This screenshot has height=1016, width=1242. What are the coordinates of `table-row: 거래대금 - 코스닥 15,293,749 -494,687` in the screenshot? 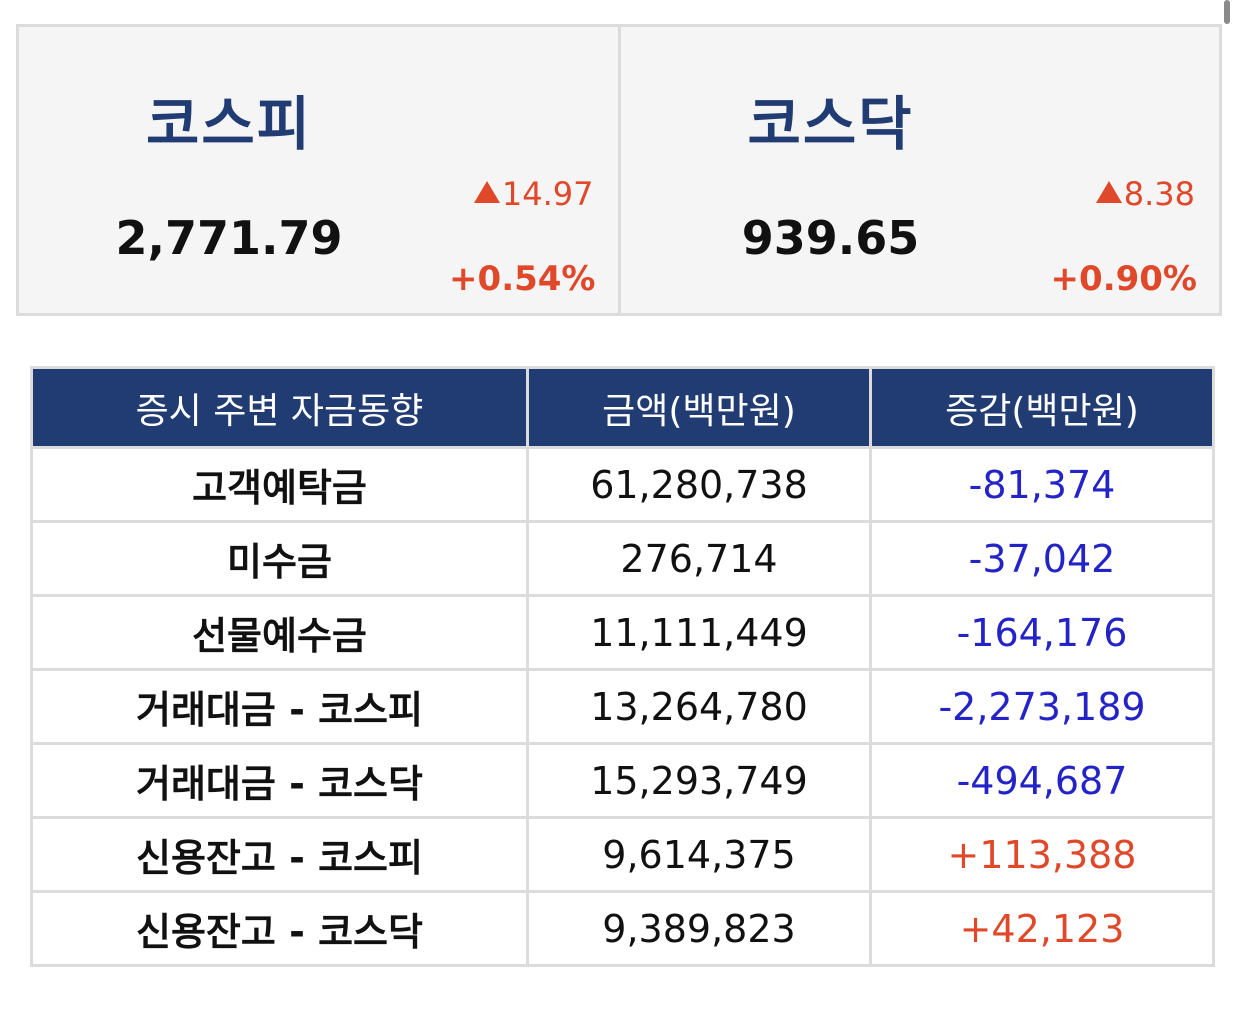 It's located at (622, 780).